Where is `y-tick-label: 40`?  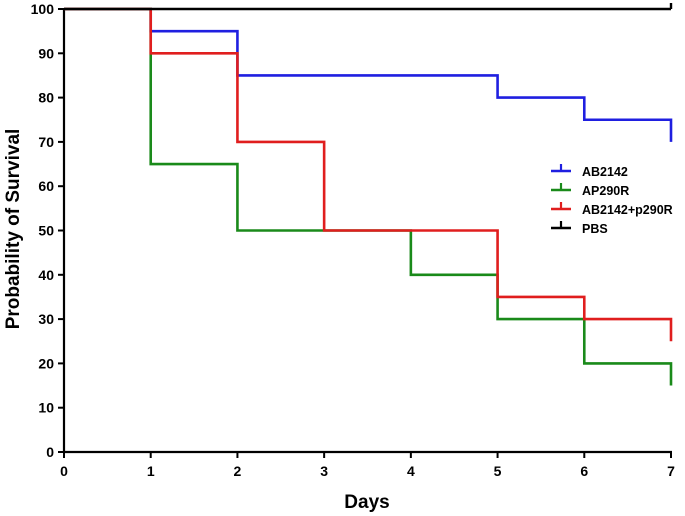
y-tick-label: 40 is located at coordinates (46, 275).